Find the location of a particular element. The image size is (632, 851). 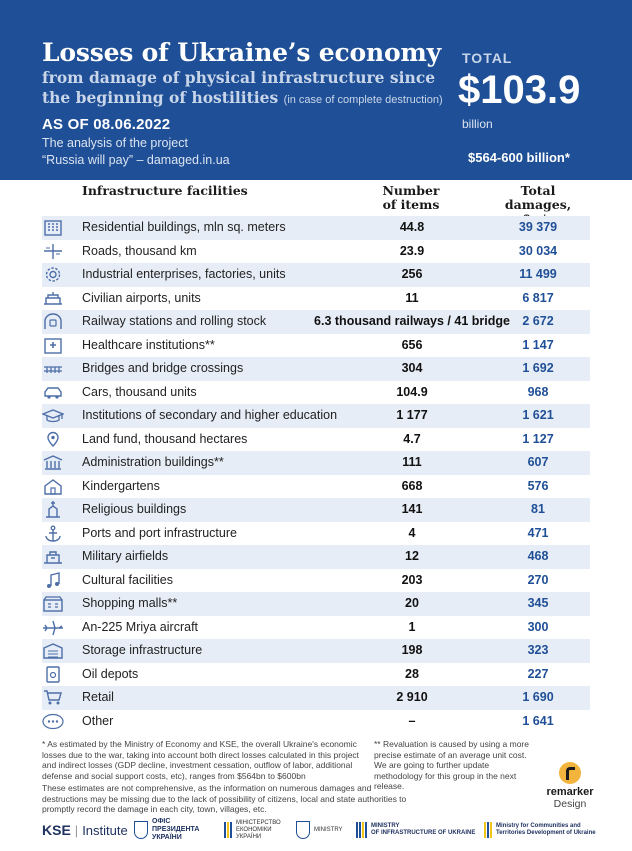

table-row: Religious buildings 141 81 is located at coordinates (316, 510).